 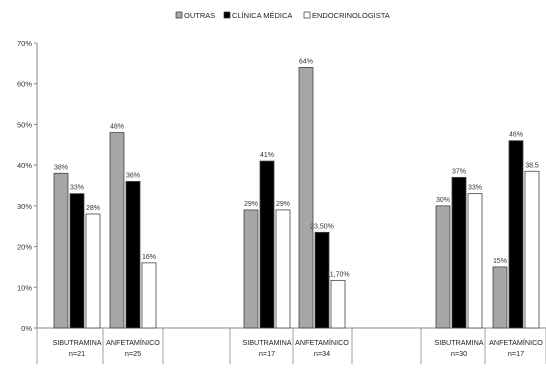 What do you see at coordinates (26, 328) in the screenshot?
I see `y-tick-label: 0%` at bounding box center [26, 328].